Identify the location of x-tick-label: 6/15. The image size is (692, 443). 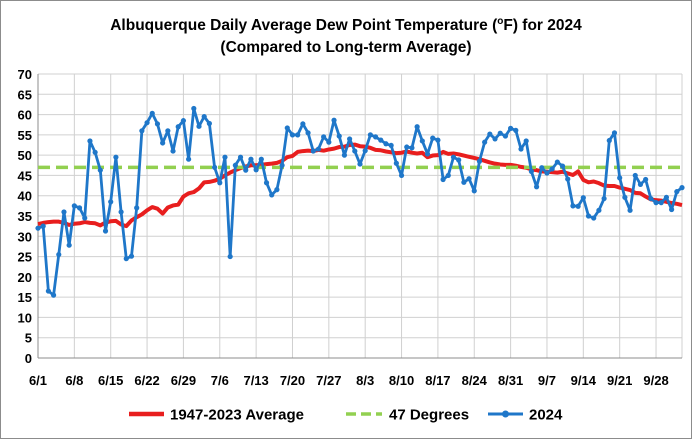
(110, 380).